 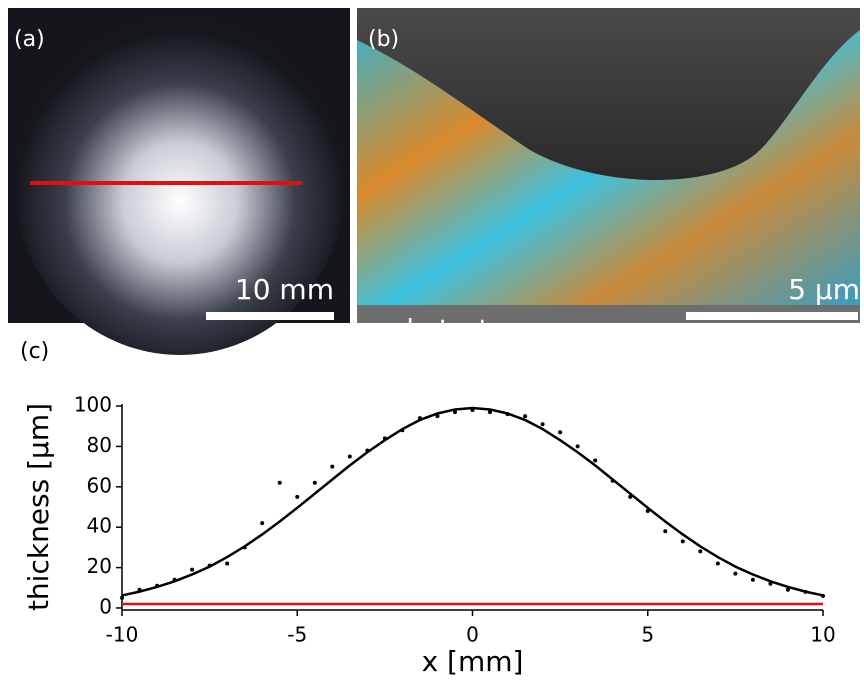 I want to click on y-tick-label: 20, so click(x=99, y=566).